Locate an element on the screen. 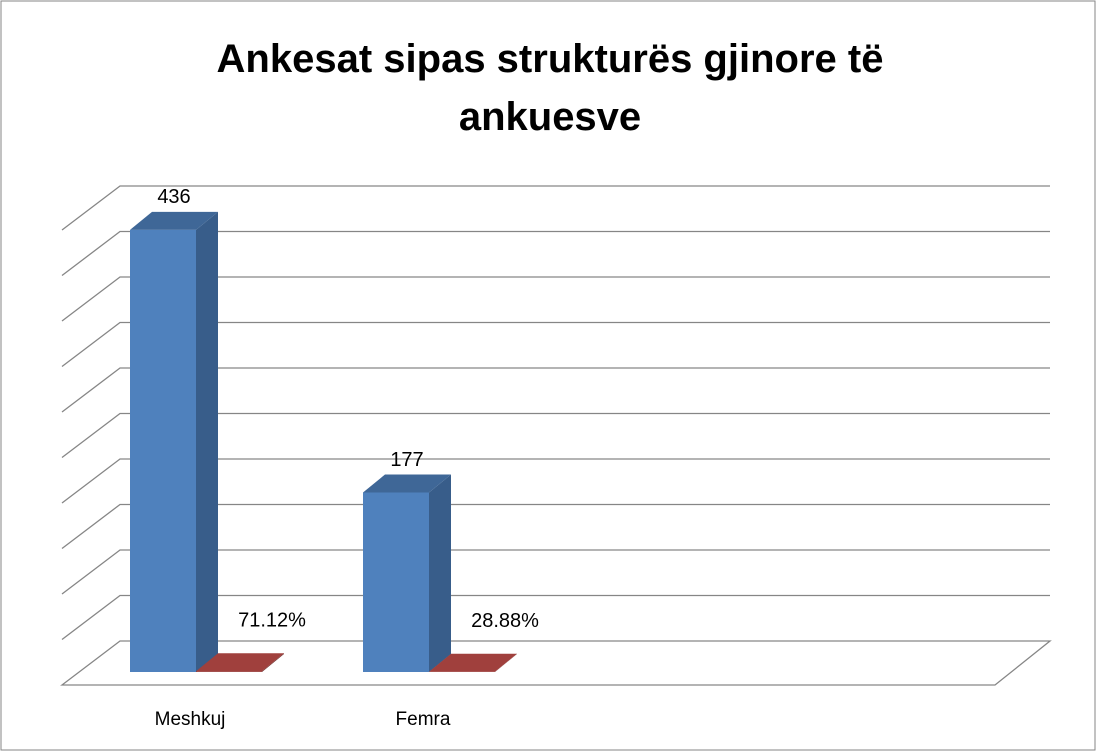 The image size is (1096, 756). data-label: 177 is located at coordinates (406, 460).